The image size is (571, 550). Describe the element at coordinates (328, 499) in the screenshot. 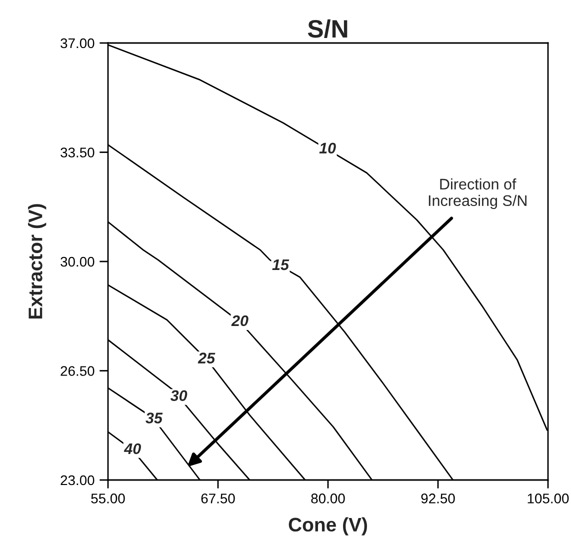

I see `x-tick-label: 80.00` at that location.